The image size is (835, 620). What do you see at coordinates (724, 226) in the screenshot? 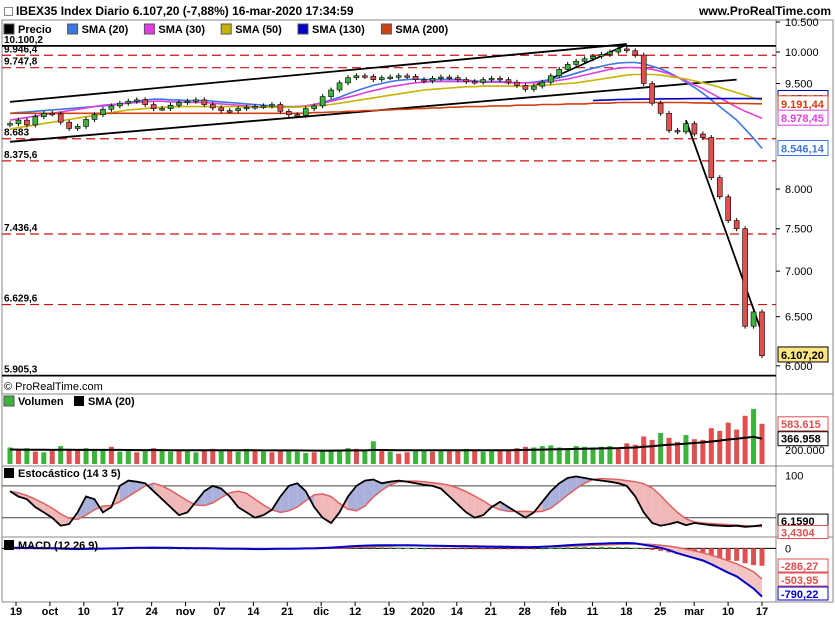
I see `crash-trend-line` at bounding box center [724, 226].